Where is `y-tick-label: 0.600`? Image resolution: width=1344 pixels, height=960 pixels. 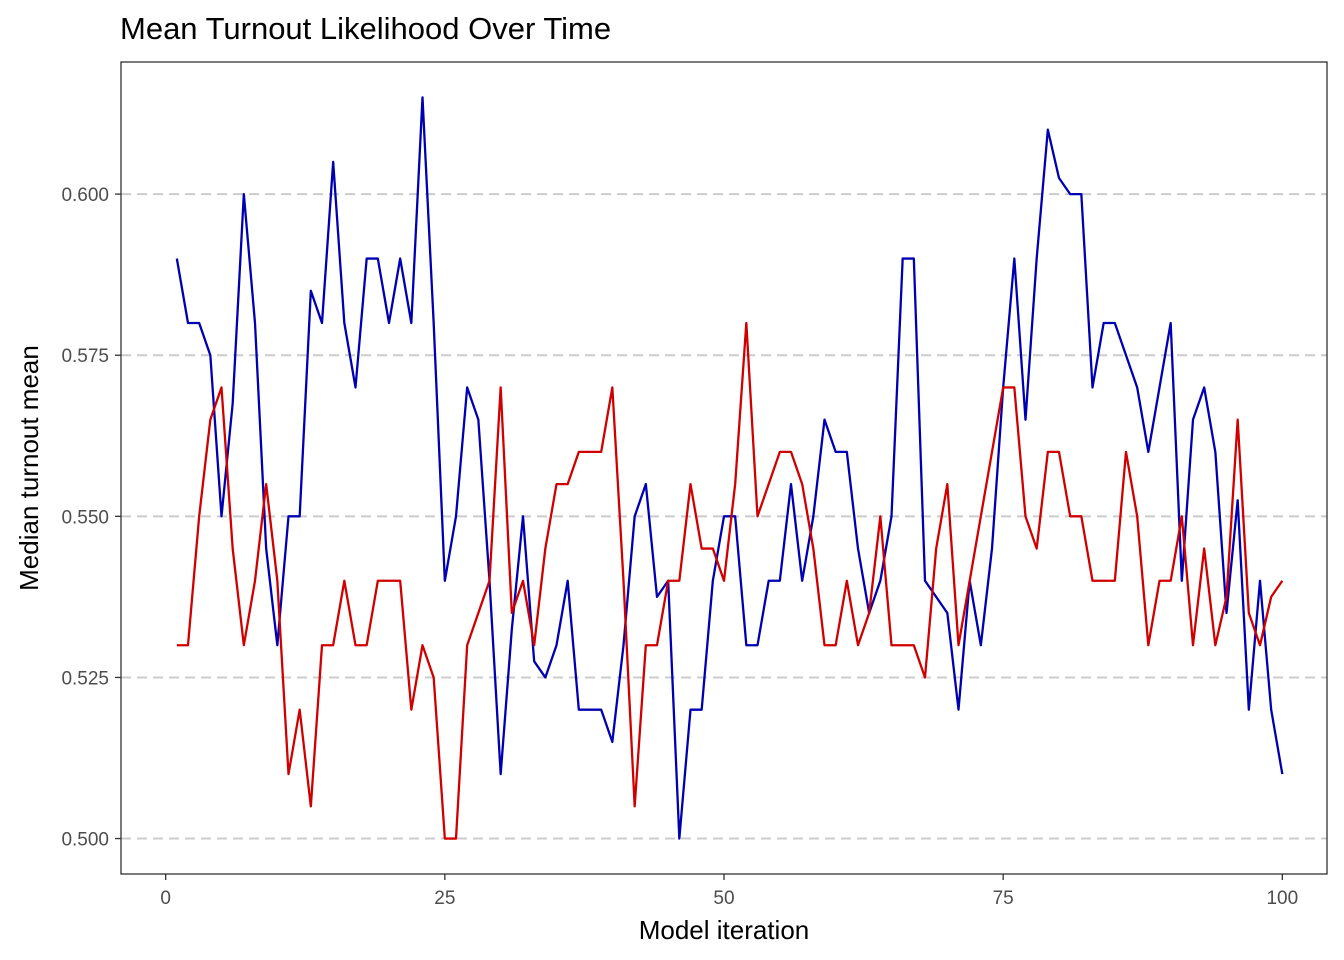 y-tick-label: 0.600 is located at coordinates (85, 195).